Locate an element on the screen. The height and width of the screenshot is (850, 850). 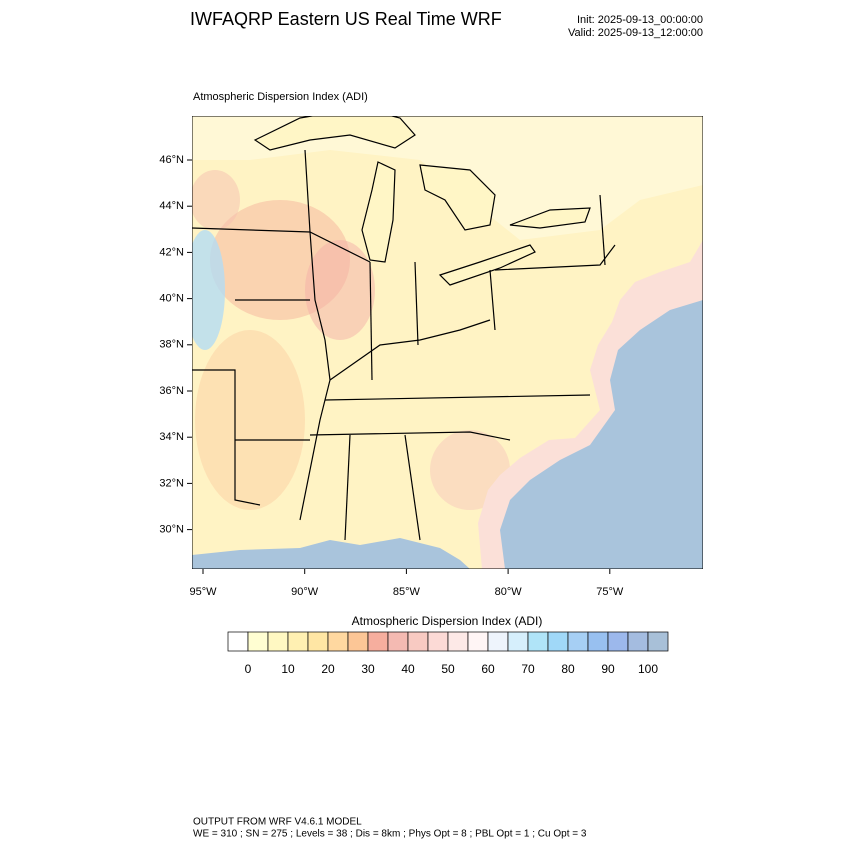
valid-time: Valid: 2025-09-13_12:00:00 is located at coordinates (635, 33).